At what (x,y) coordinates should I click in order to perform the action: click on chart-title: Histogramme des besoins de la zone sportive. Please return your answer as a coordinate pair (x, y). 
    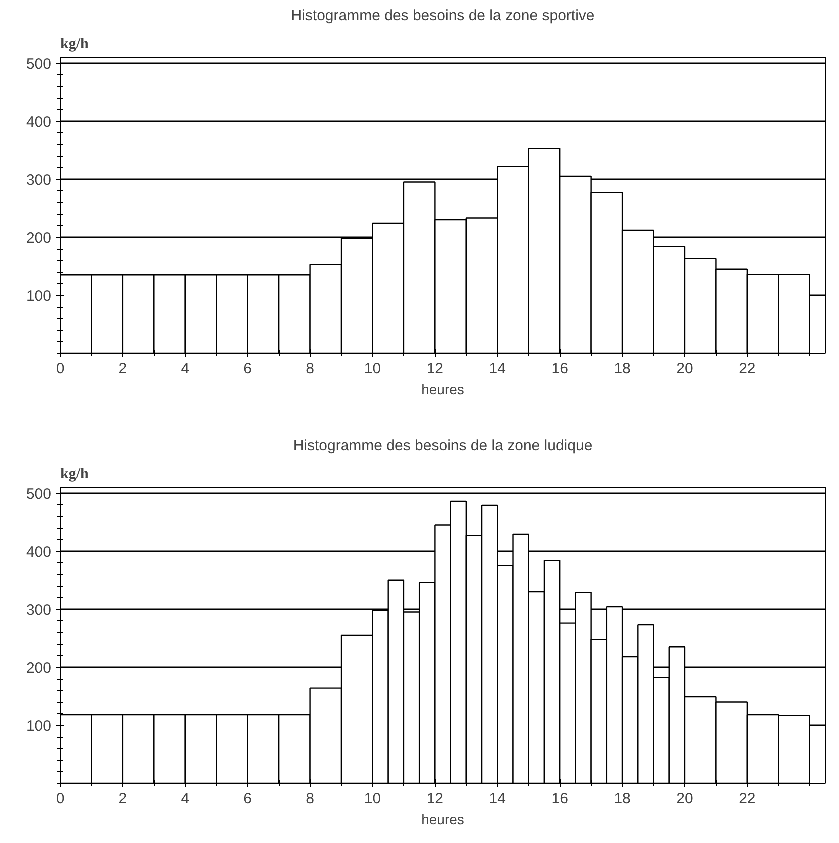
    Looking at the image, I should click on (443, 16).